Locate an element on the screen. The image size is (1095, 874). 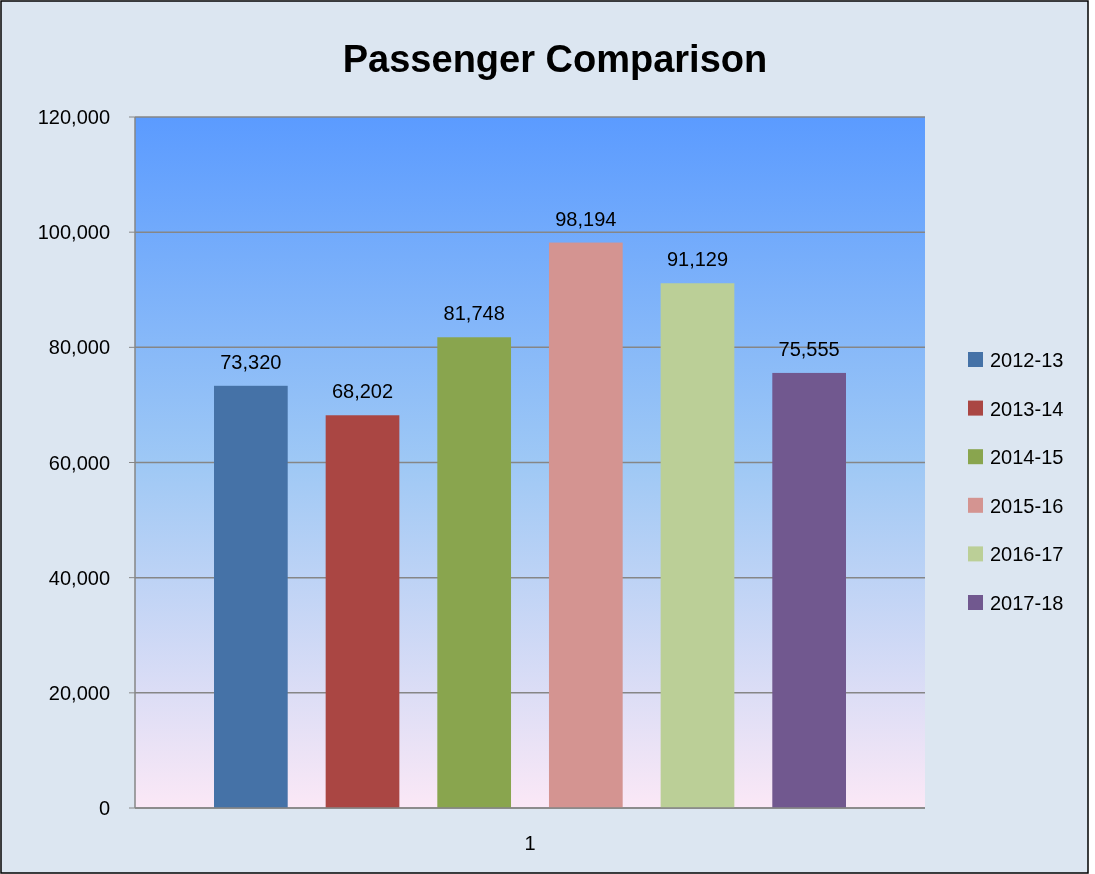
chart-title: Passenger Comparison is located at coordinates (555, 59).